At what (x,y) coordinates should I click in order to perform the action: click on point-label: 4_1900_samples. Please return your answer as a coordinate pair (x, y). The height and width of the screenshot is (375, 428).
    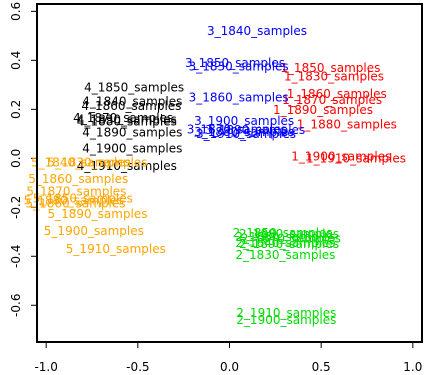
    Looking at the image, I should click on (132, 149).